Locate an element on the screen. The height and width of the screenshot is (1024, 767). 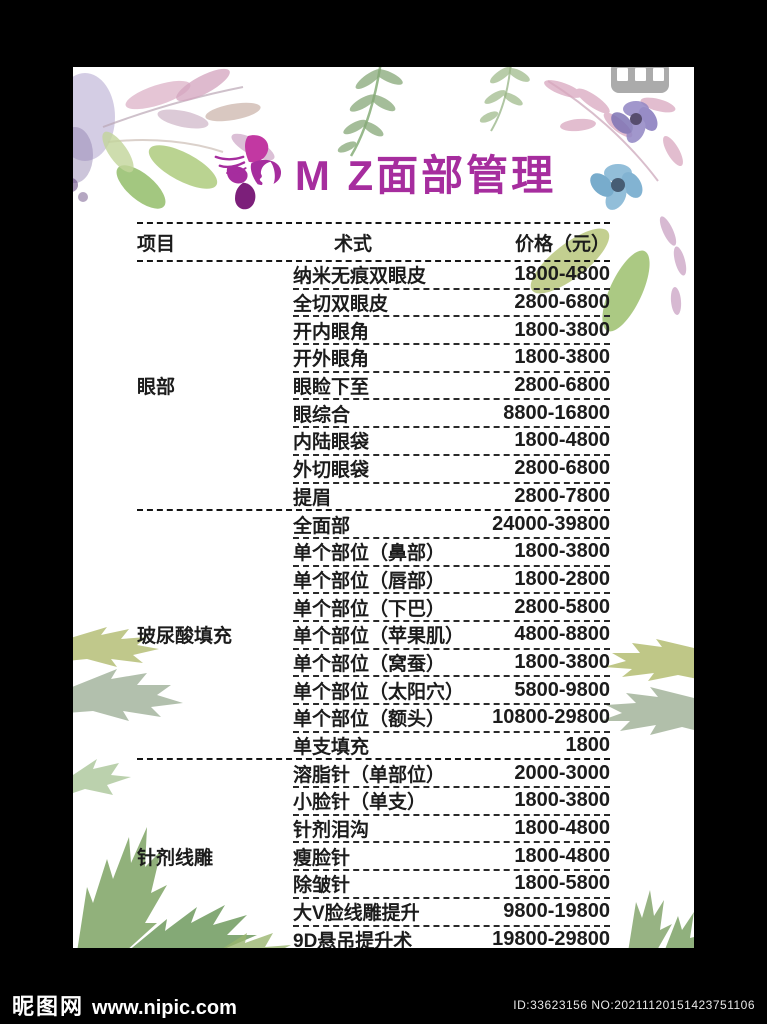
price-cell: 1800-5800 is located at coordinates (562, 883).